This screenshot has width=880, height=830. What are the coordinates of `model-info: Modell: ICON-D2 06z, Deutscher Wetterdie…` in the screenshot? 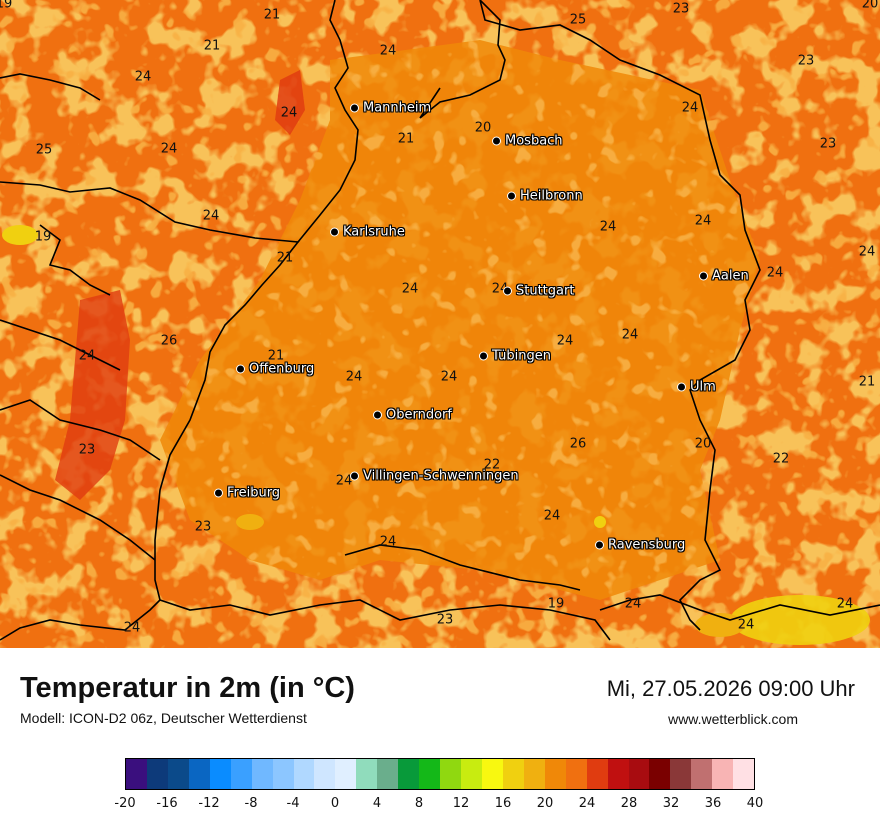 It's located at (163, 718).